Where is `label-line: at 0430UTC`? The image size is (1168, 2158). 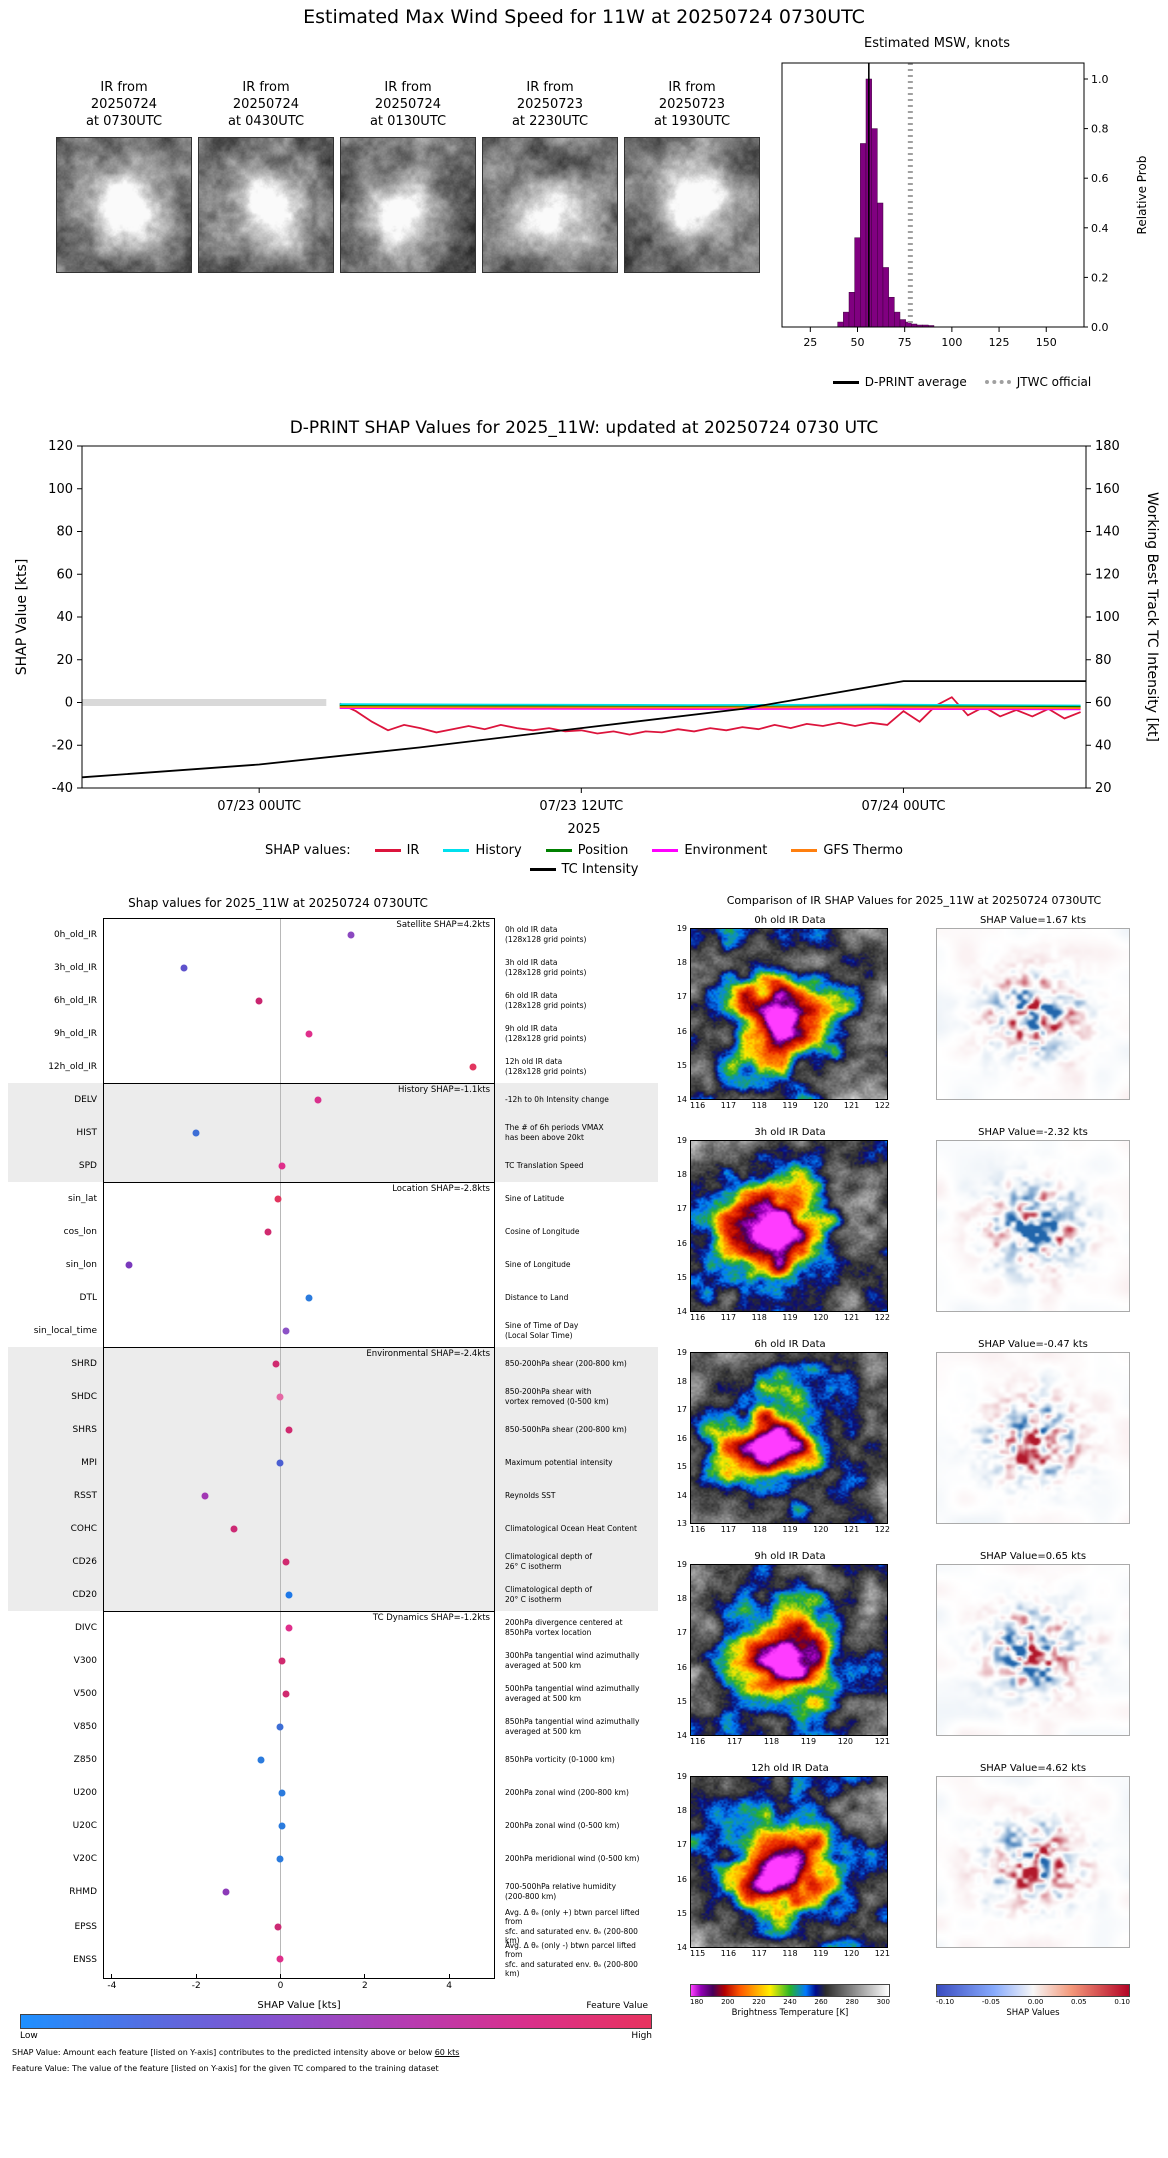 label-line: at 0430UTC is located at coordinates (266, 121).